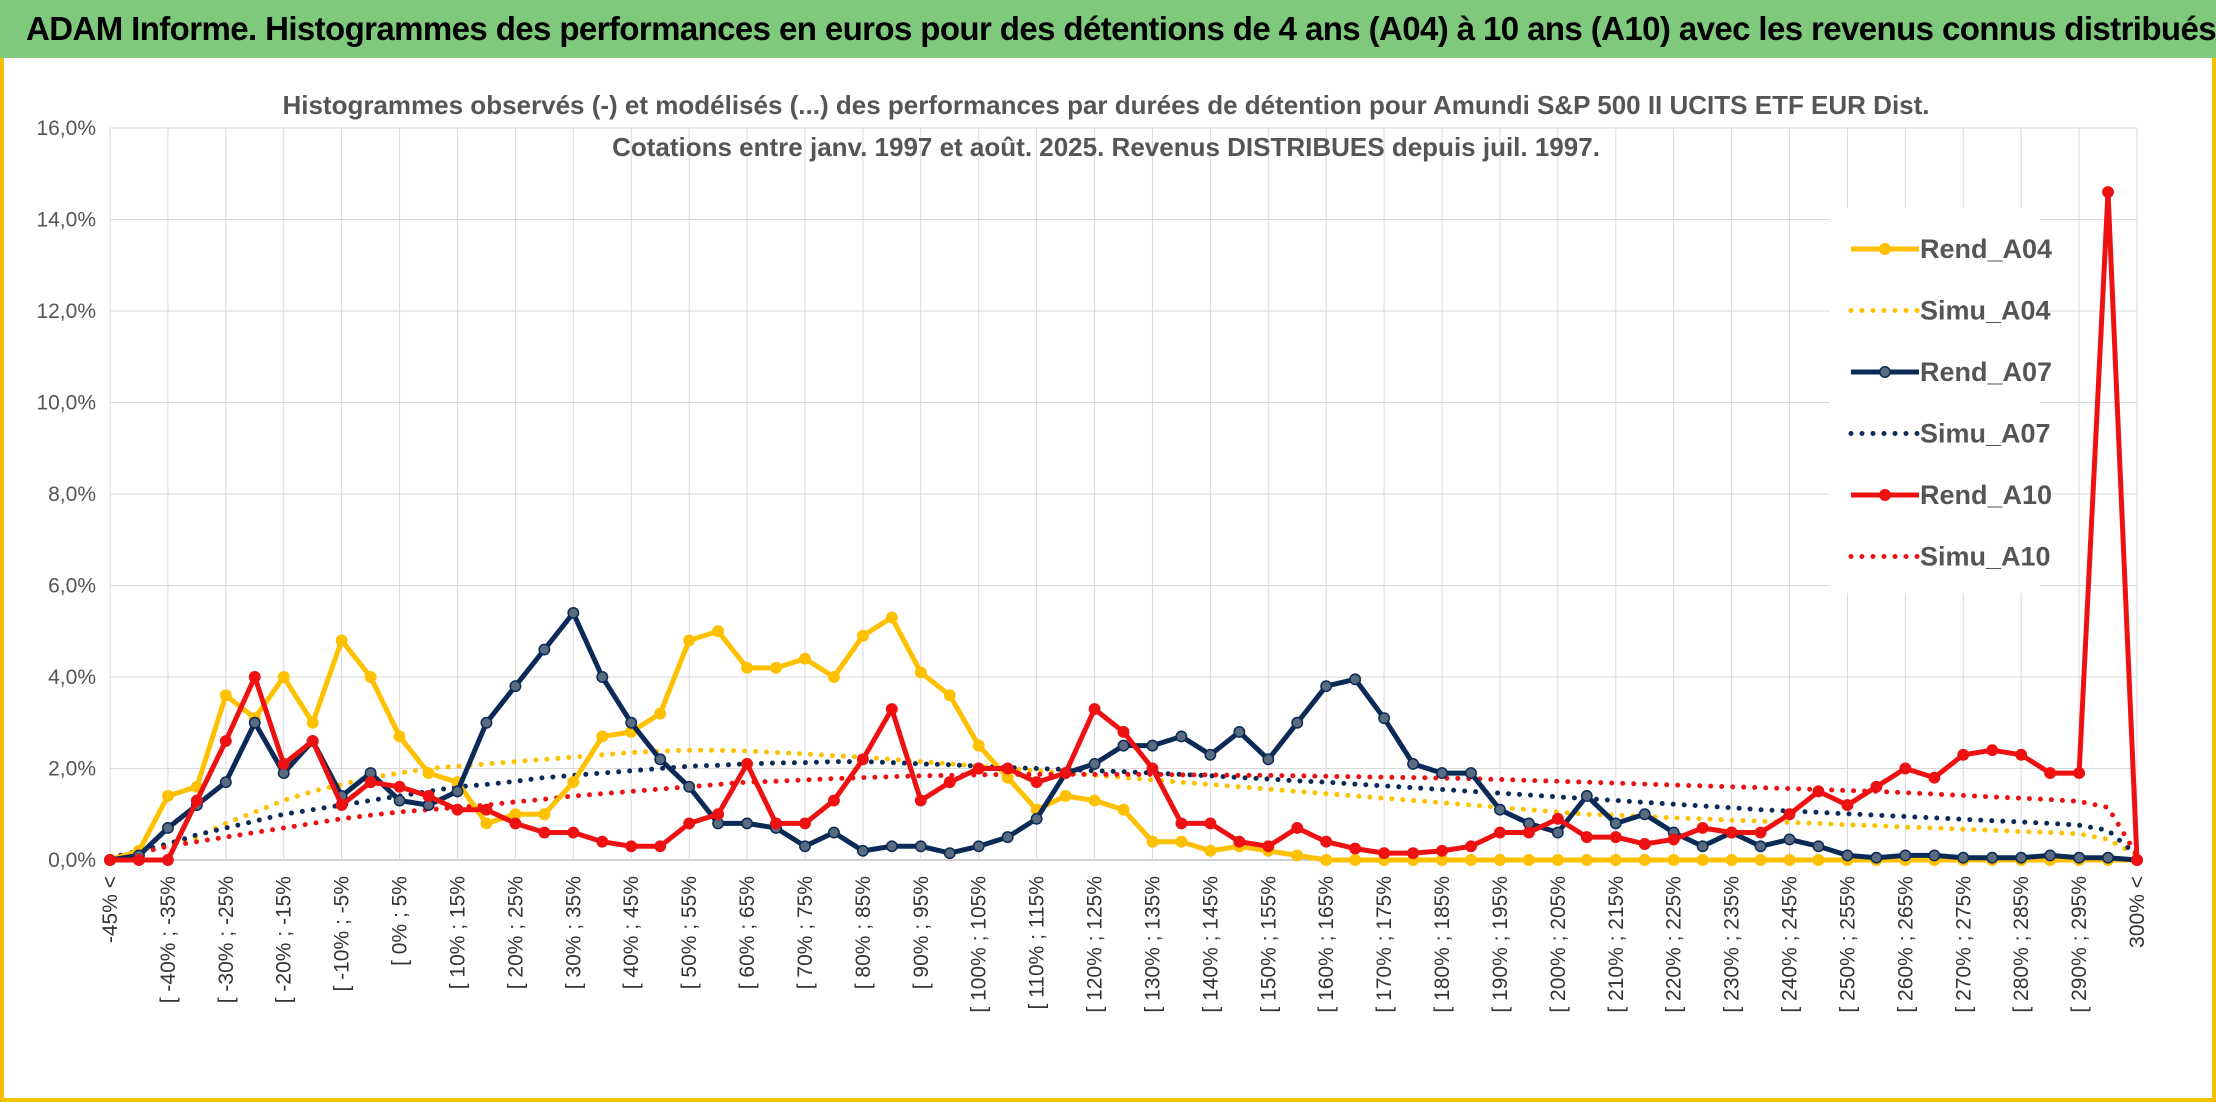 Image resolution: width=2216 pixels, height=1102 pixels. I want to click on y-tick-label: 2,0%, so click(72, 769).